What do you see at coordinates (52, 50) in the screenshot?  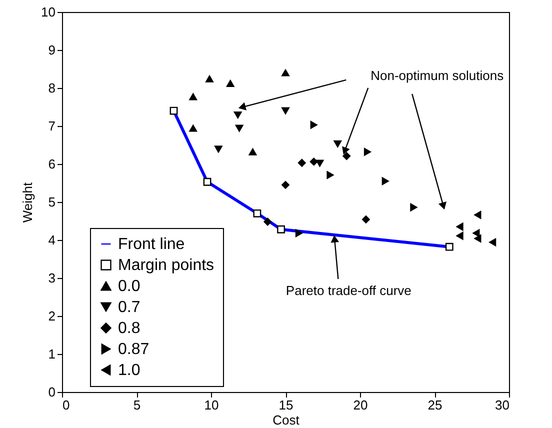 I see `y-tick-label: 9` at bounding box center [52, 50].